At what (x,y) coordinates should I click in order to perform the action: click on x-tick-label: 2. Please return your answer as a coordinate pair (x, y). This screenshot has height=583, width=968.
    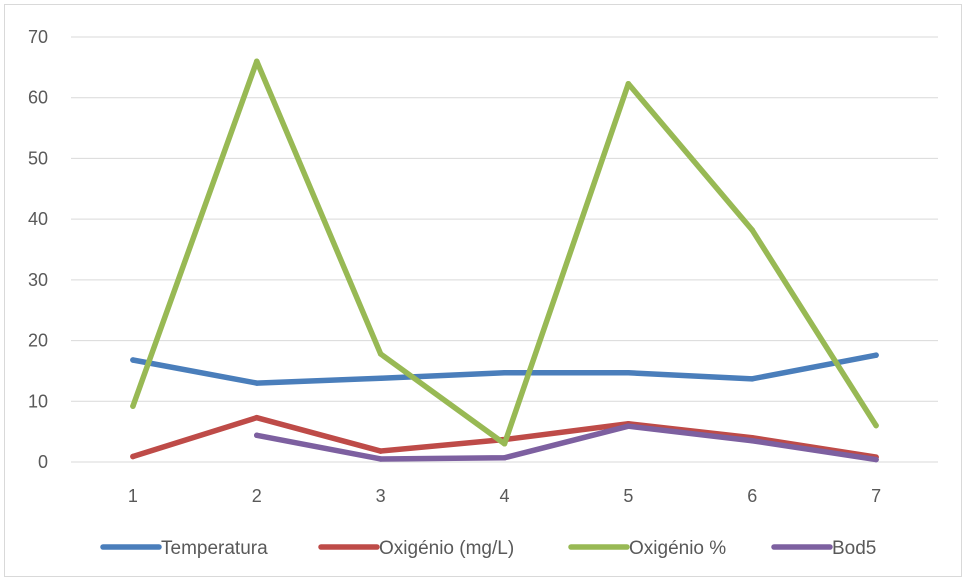
    Looking at the image, I should click on (257, 496).